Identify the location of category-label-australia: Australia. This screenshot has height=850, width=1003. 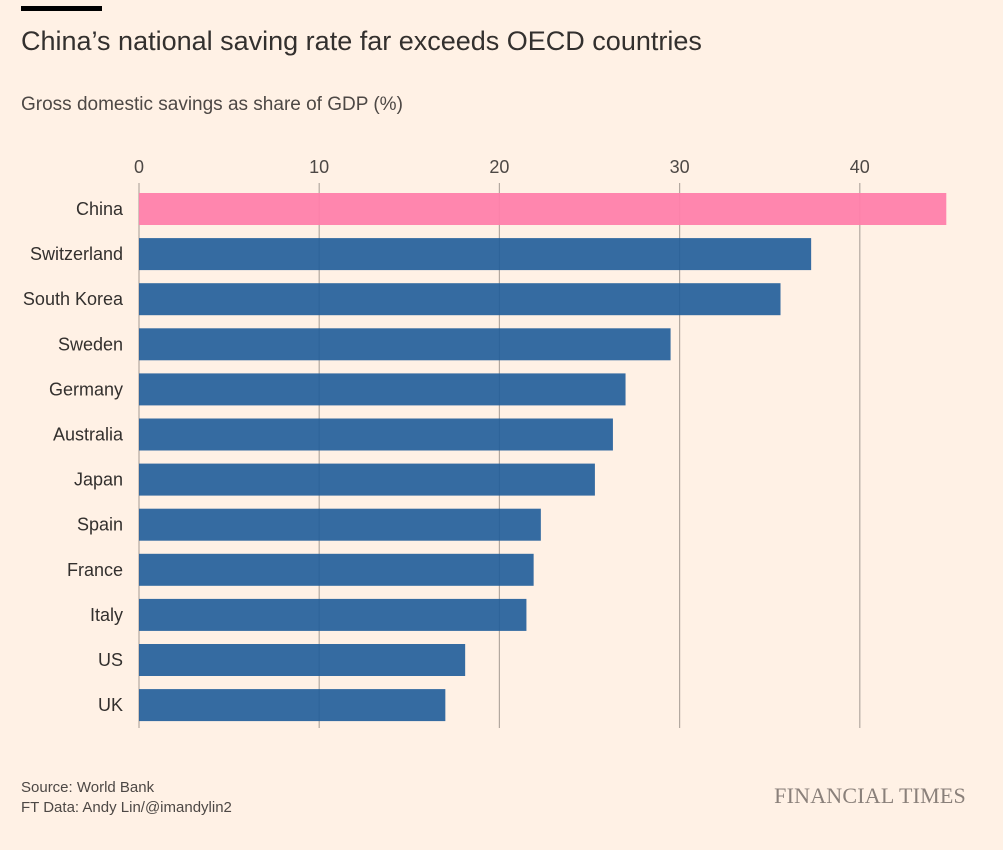
(88, 435).